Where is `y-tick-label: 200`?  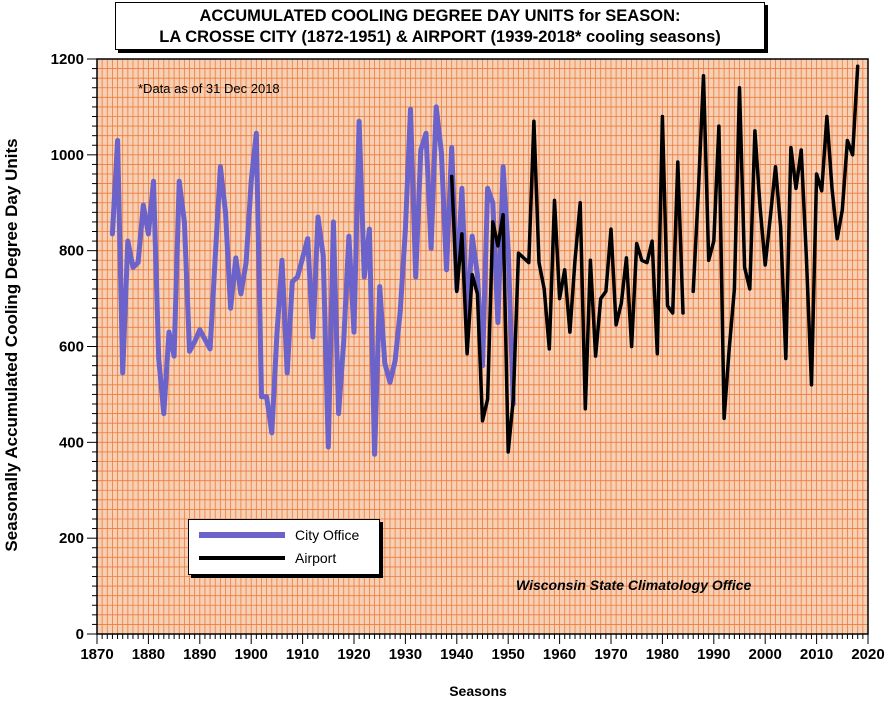 y-tick-label: 200 is located at coordinates (71, 538).